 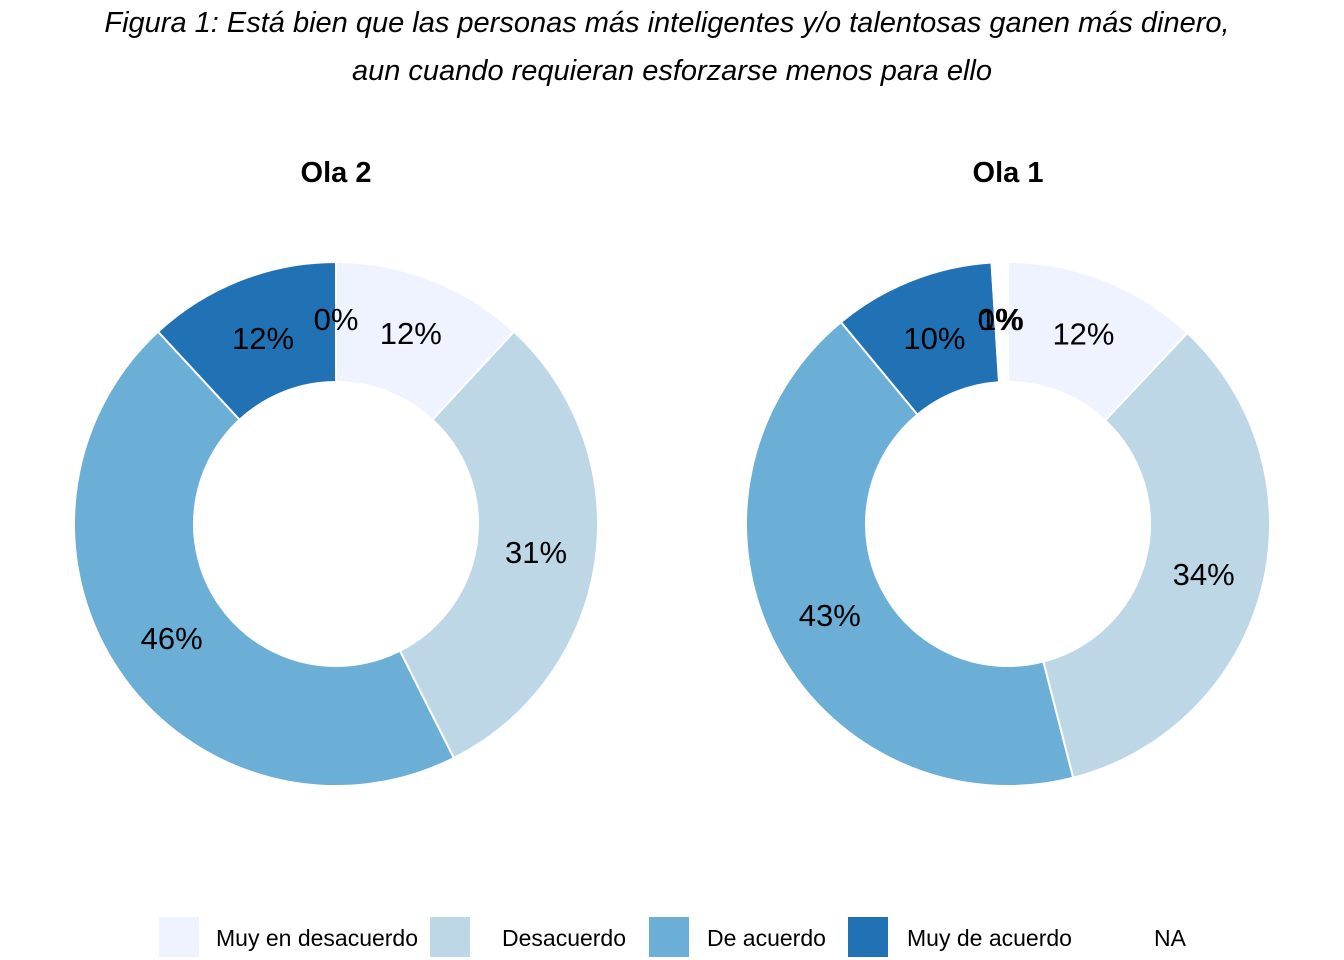 I want to click on legend-label-desacuerdo: Desacuerdo, so click(x=564, y=938).